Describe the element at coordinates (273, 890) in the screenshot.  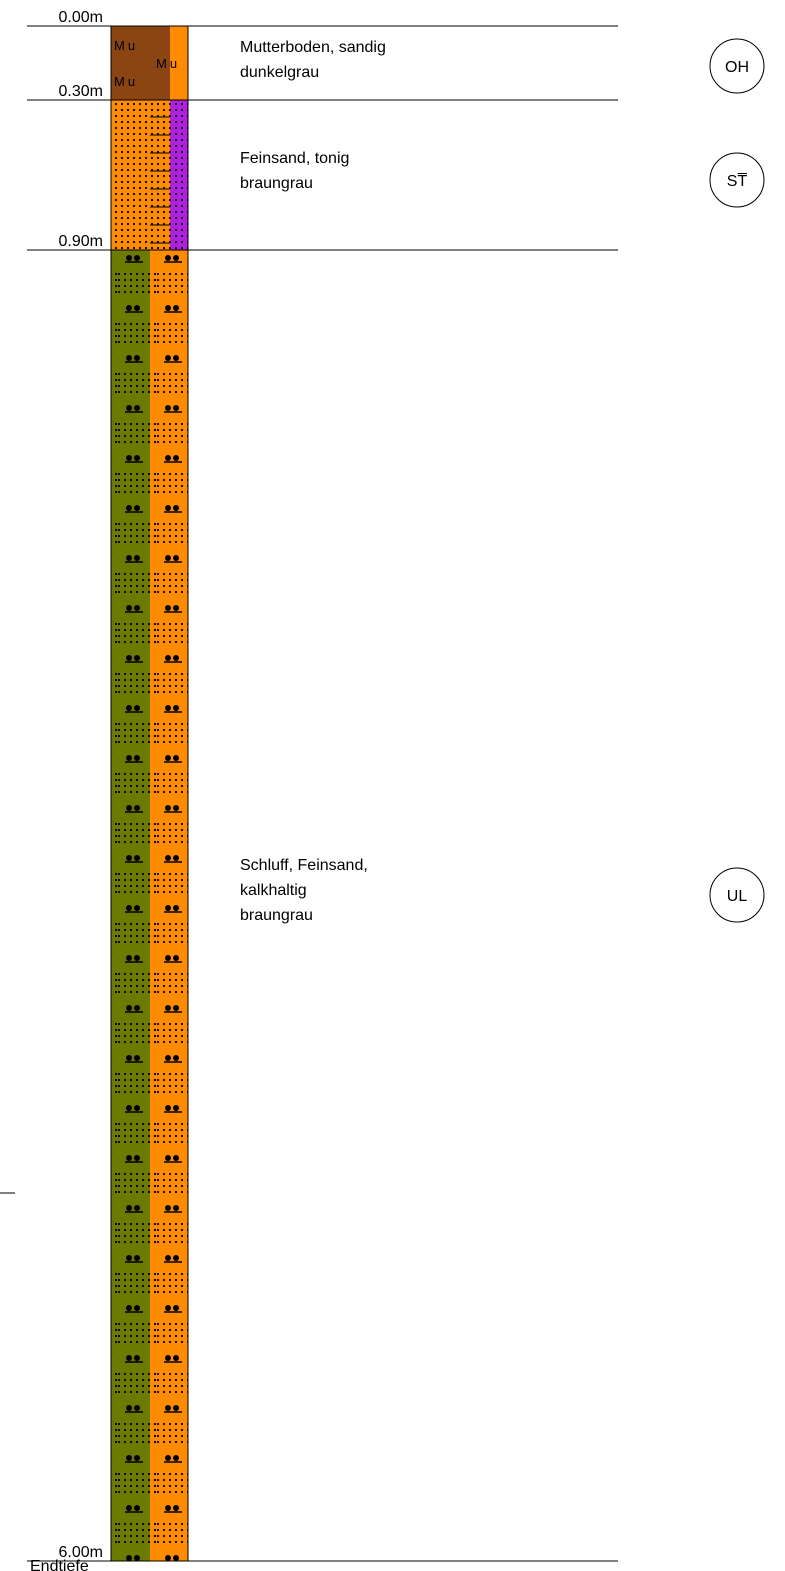
I see `layer-description: kalkhaltig` at that location.